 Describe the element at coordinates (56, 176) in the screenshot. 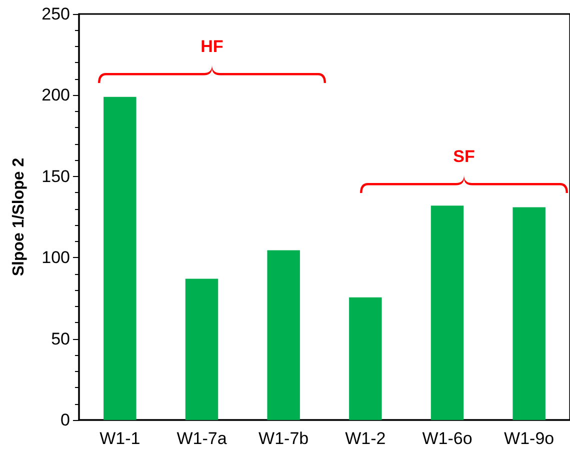

I see `y-tick-label: 150` at that location.